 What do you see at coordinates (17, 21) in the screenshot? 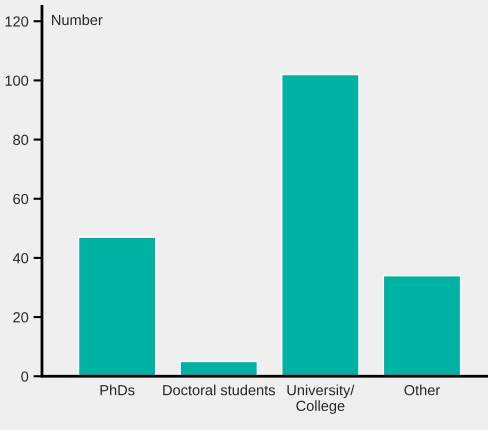
I see `y-tick-label: 120` at bounding box center [17, 21].